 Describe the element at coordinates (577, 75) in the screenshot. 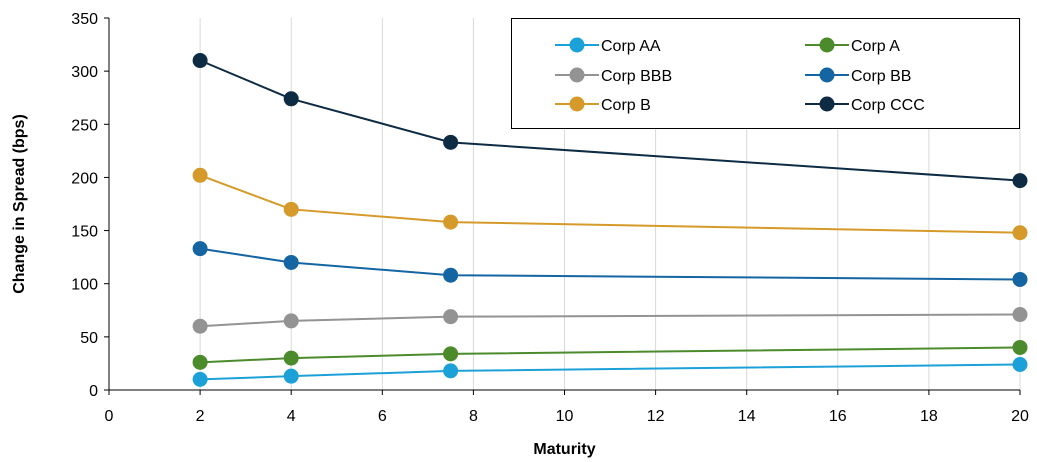

I see `legend-marker-corp-bbb` at that location.